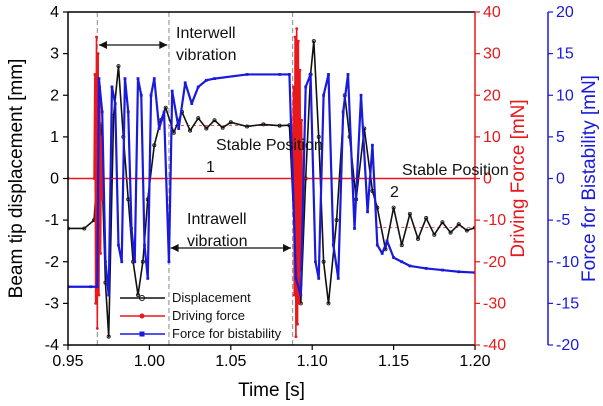  I want to click on y-right-driving-tick-label: 40, so click(492, 12).